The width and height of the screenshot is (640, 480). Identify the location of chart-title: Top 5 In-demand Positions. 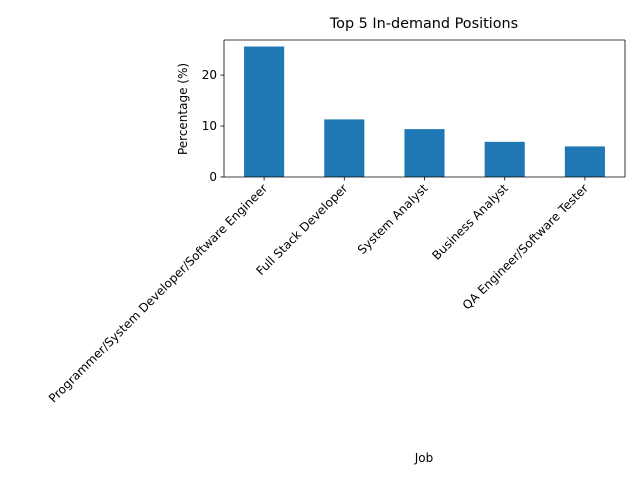
(423, 24).